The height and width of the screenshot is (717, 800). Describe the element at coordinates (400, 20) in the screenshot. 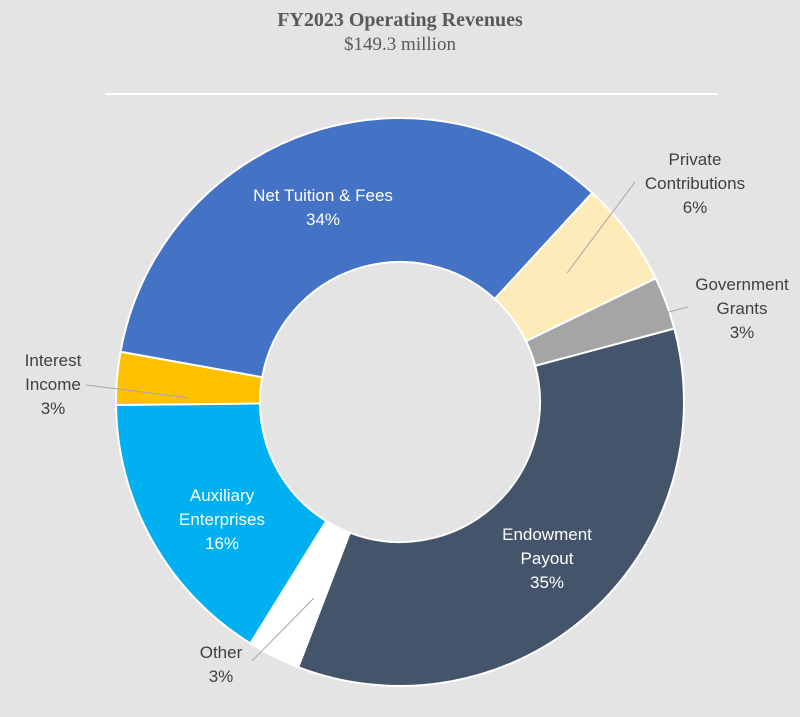

I see `chart-title: FY2023 Operating Revenues` at that location.